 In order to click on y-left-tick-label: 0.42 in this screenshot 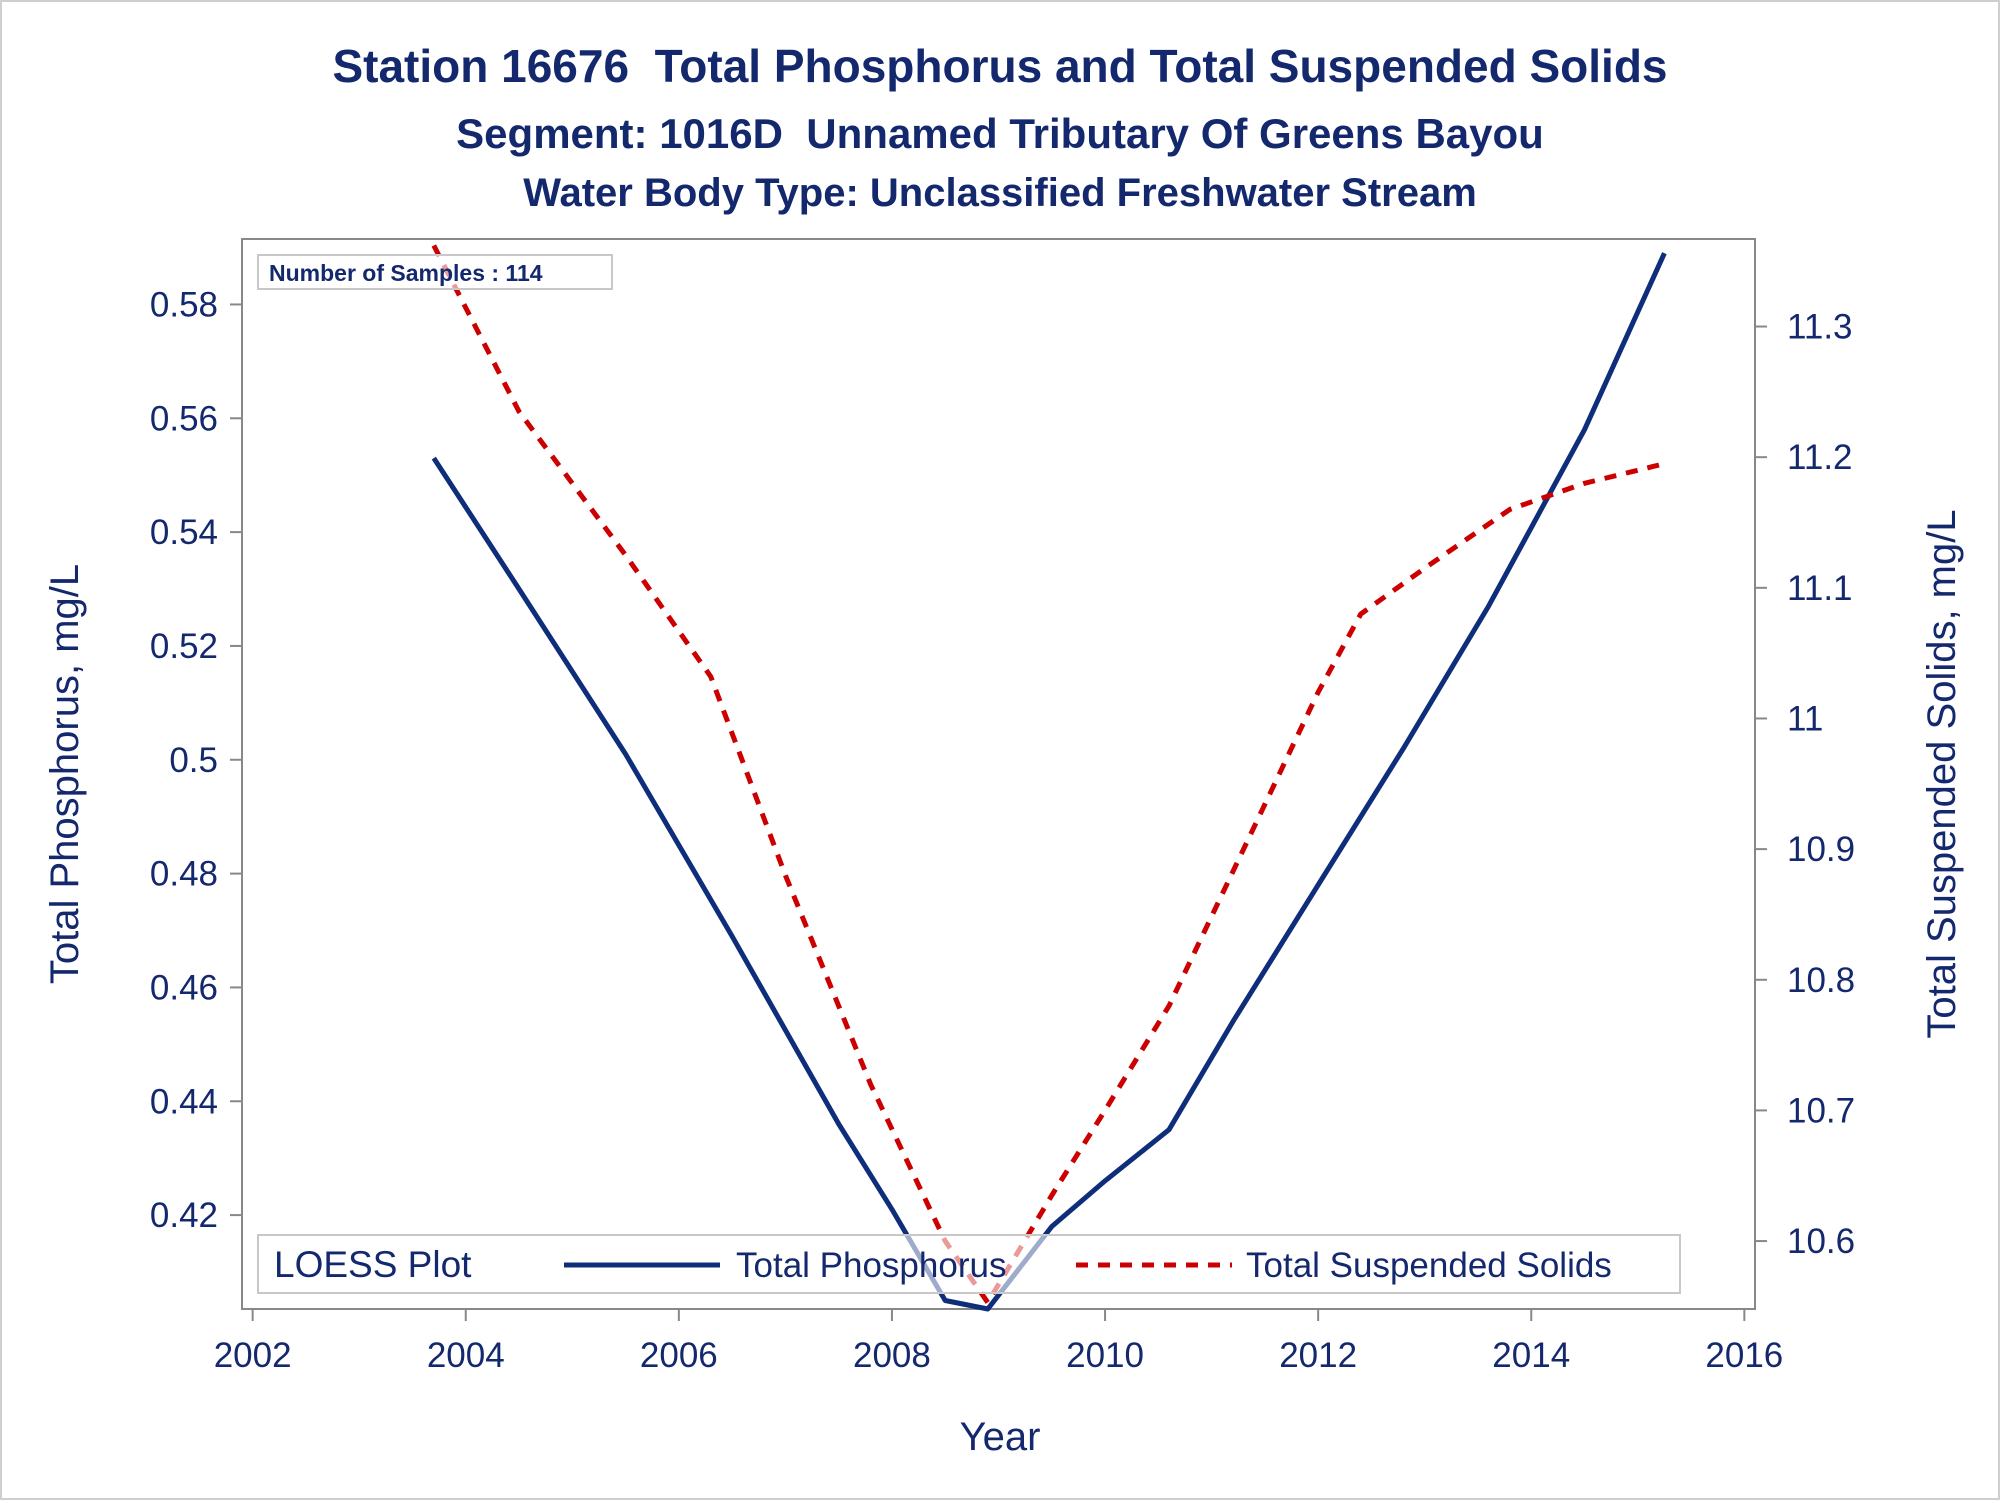, I will do `click(184, 1215)`.